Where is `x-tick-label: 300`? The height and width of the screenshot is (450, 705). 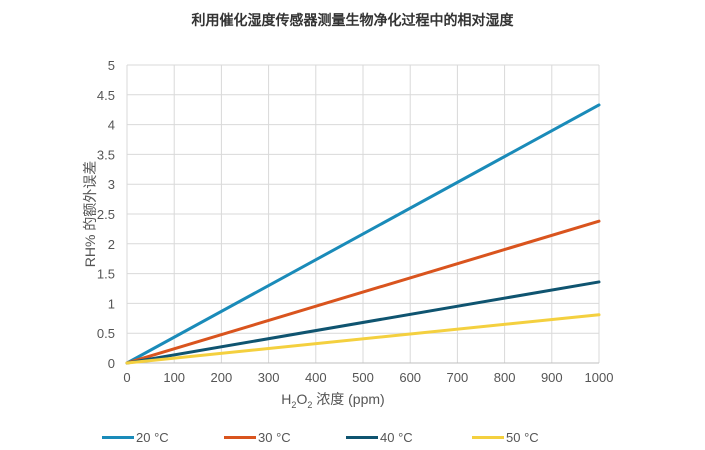
x-tick-label: 300 is located at coordinates (269, 377).